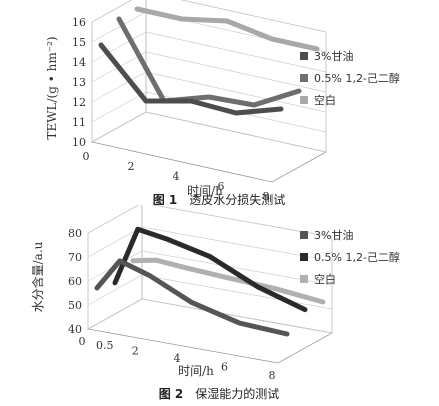  Describe the element at coordinates (105, 345) in the screenshot. I see `x-tick-label: 0.5` at that location.